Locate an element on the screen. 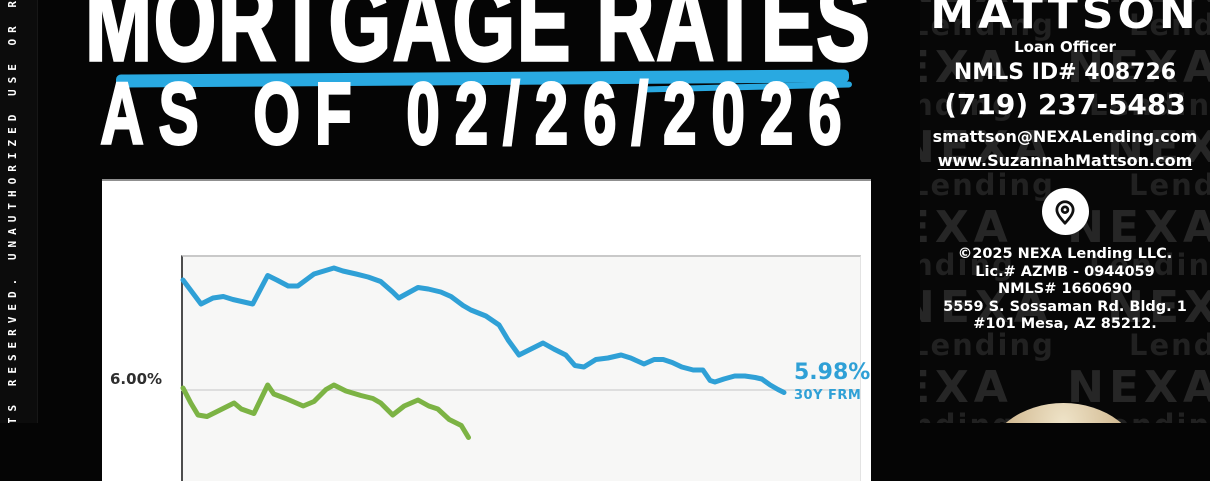  company-license-line: NMLS# 1660690 is located at coordinates (1065, 289).